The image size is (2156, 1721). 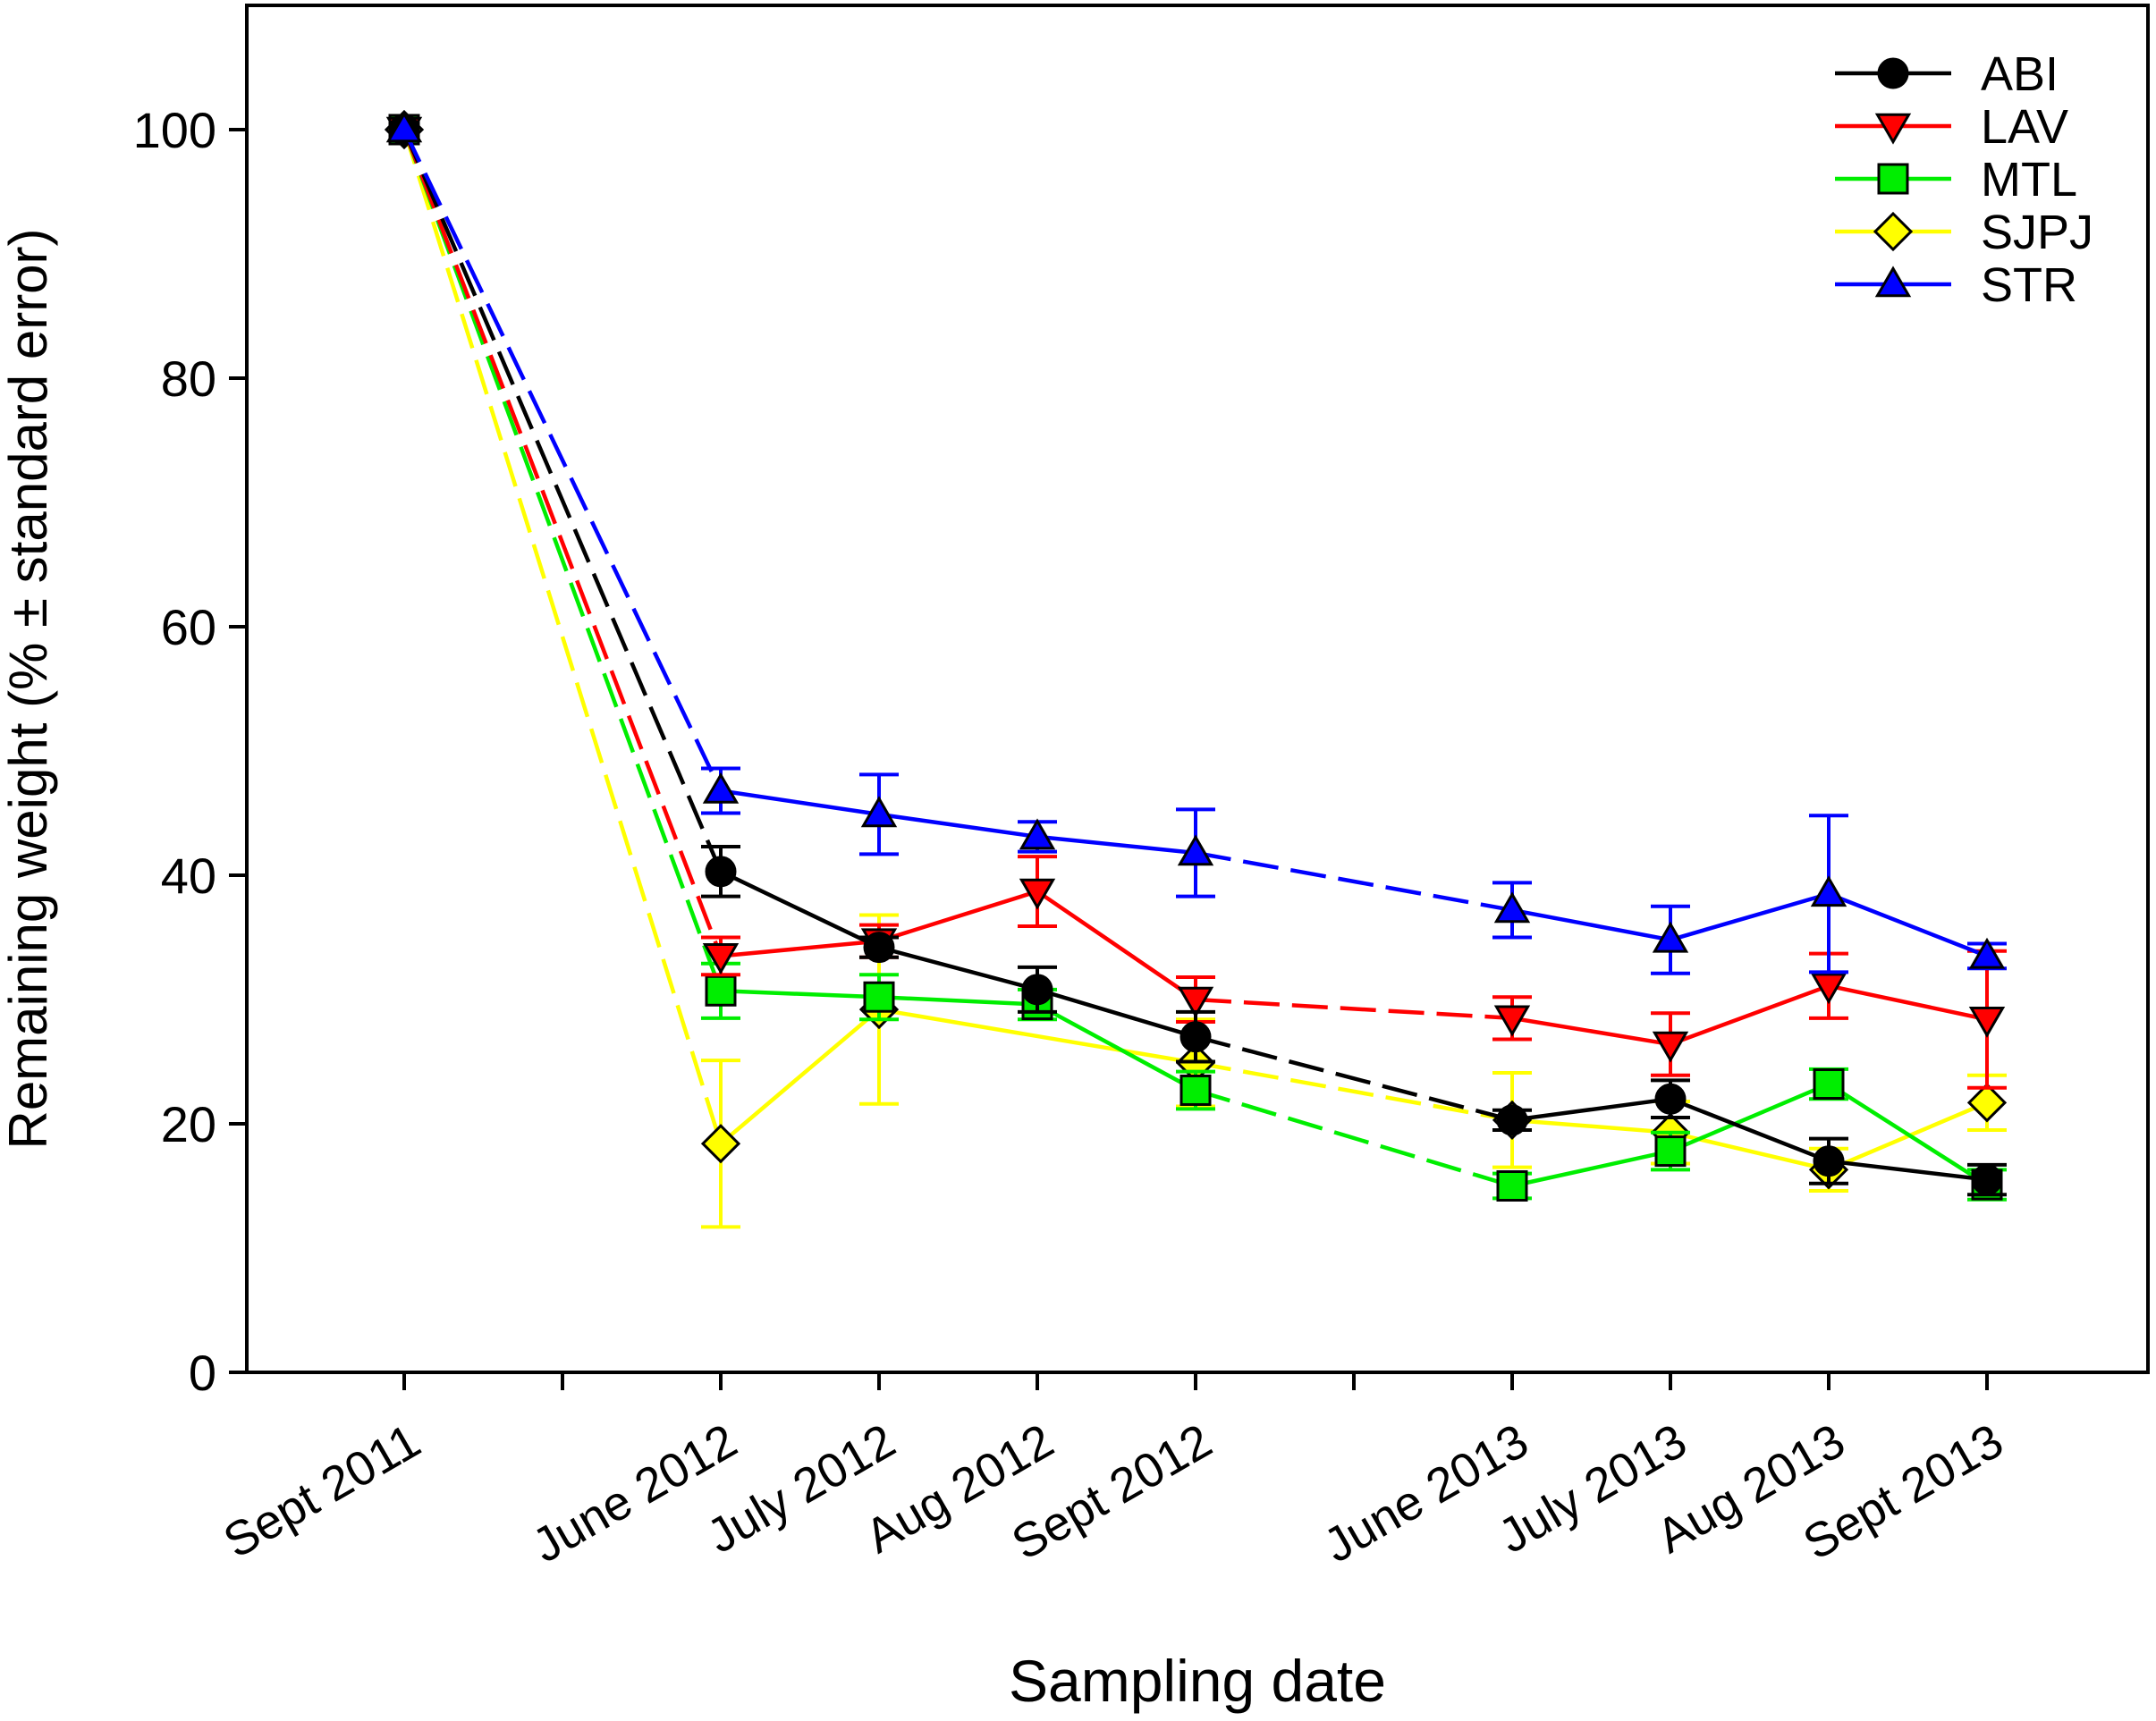 What do you see at coordinates (188, 876) in the screenshot?
I see `y-tick-label: 40` at bounding box center [188, 876].